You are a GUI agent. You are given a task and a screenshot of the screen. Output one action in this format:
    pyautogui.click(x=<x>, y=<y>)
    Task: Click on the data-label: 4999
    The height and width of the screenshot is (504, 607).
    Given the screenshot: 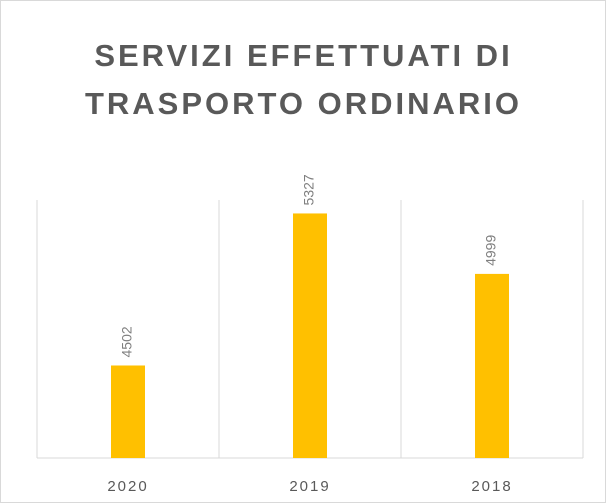 What is the action you would take?
    pyautogui.click(x=491, y=250)
    